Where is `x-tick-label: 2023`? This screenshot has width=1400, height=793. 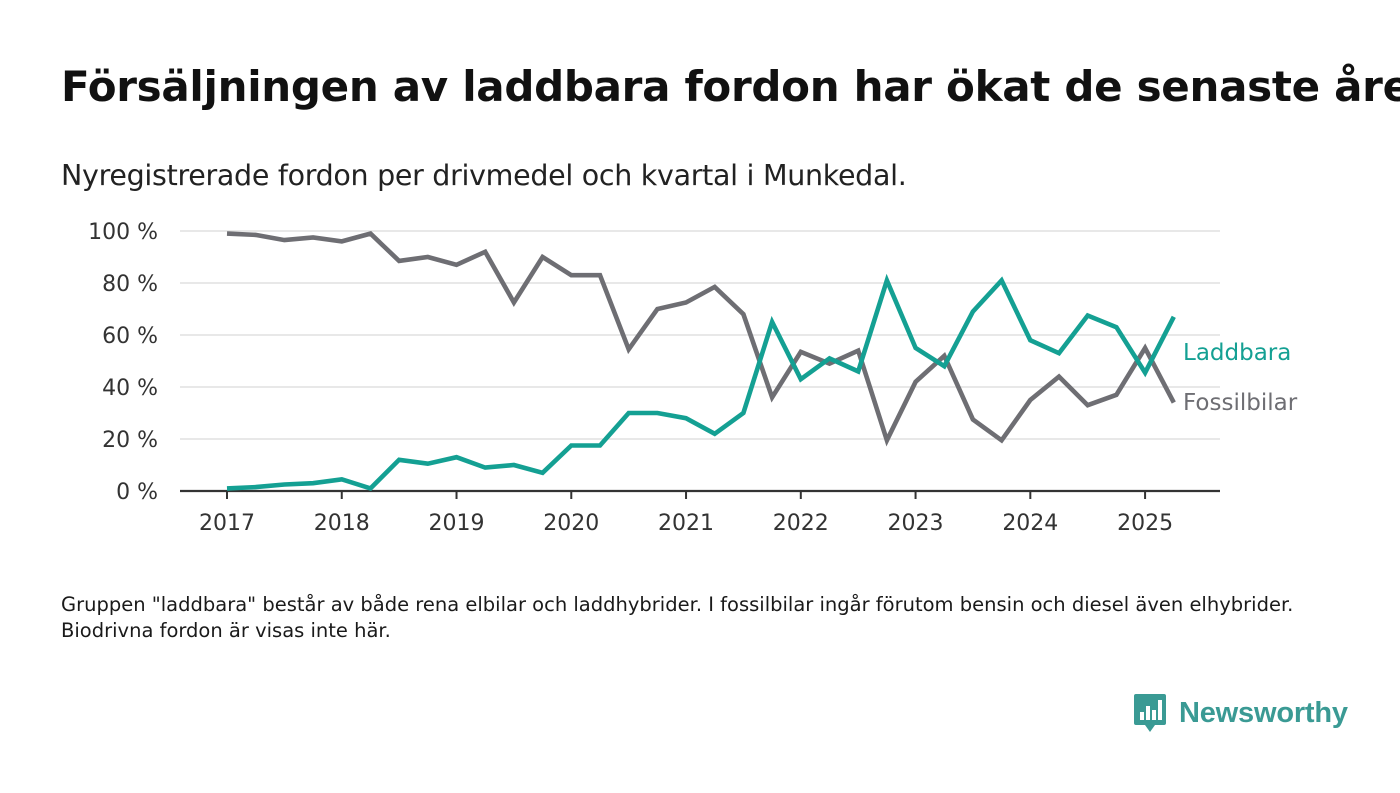 x-tick-label: 2023 is located at coordinates (916, 523).